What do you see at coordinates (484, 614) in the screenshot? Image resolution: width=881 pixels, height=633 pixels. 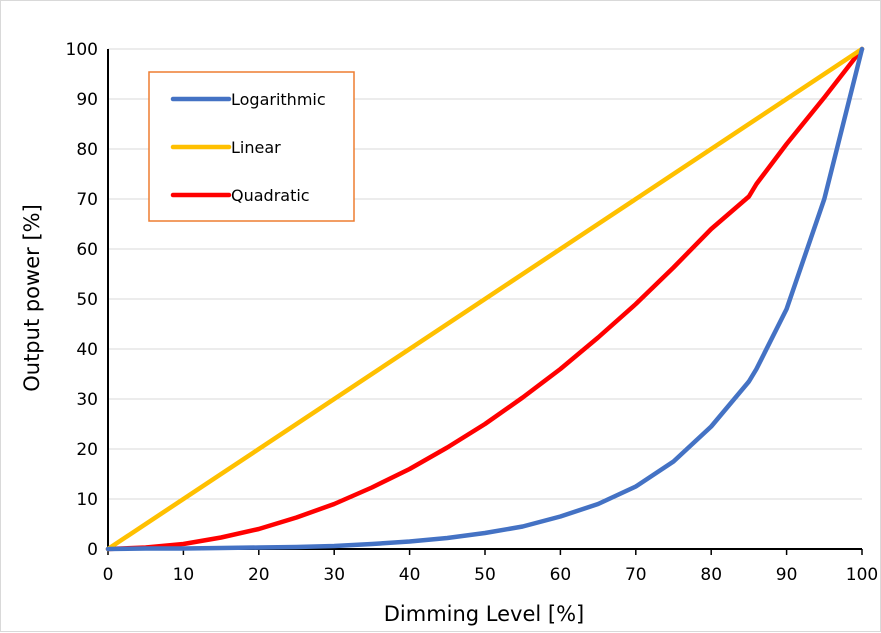 I see `x-axis-title: Dimming Level [%]` at bounding box center [484, 614].